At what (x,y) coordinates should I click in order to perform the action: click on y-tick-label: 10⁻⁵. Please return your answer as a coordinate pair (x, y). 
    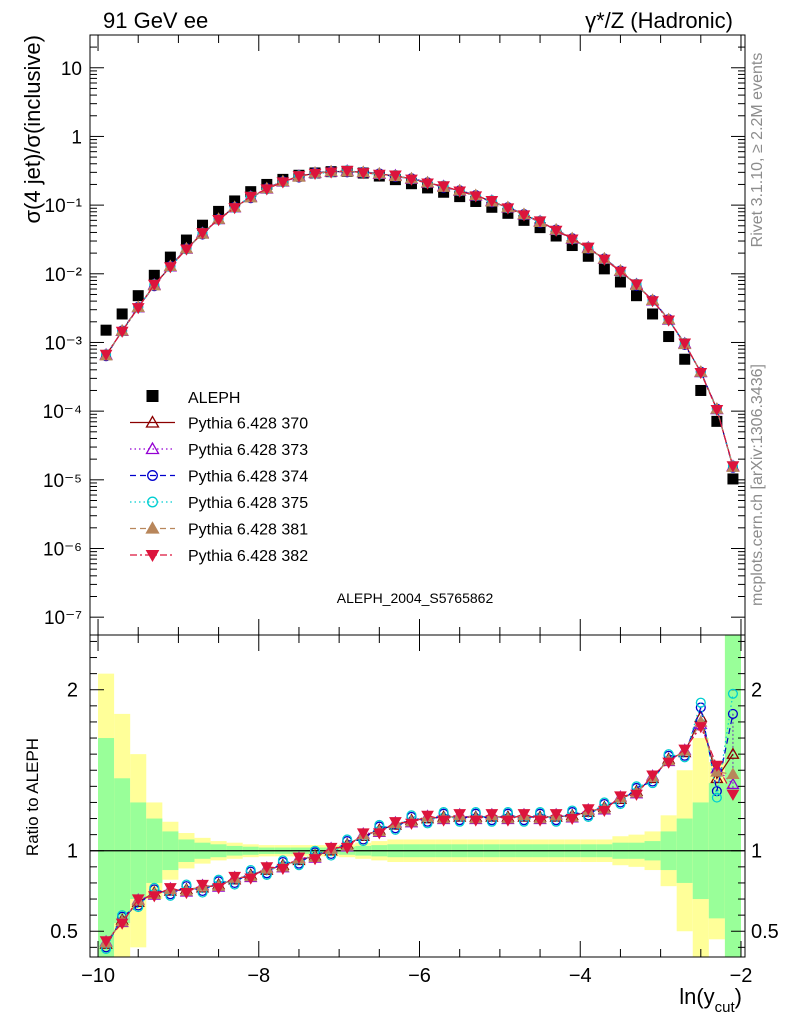
    Looking at the image, I should click on (62, 481).